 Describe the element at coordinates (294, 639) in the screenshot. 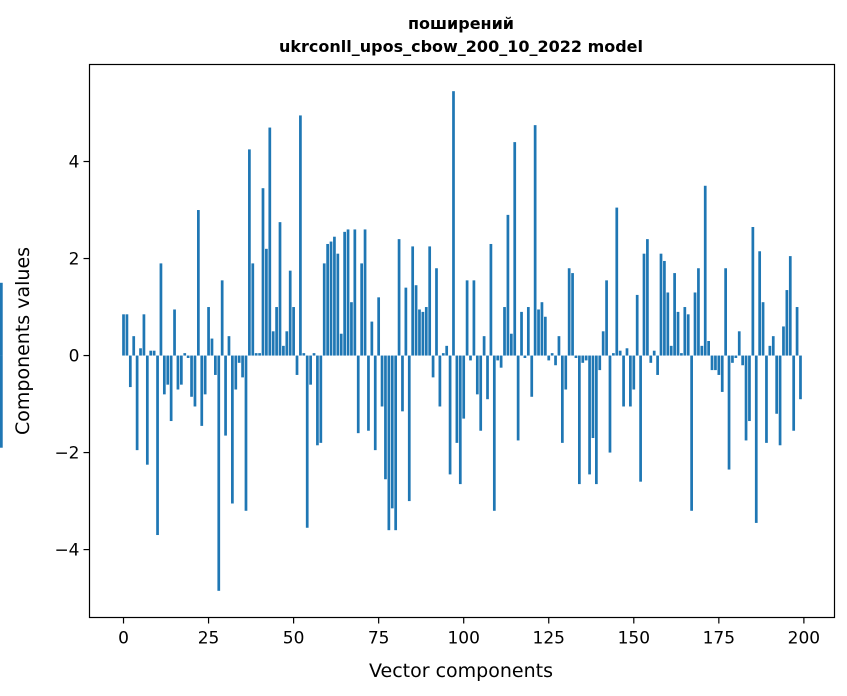

I see `x-tick-label: 50` at that location.